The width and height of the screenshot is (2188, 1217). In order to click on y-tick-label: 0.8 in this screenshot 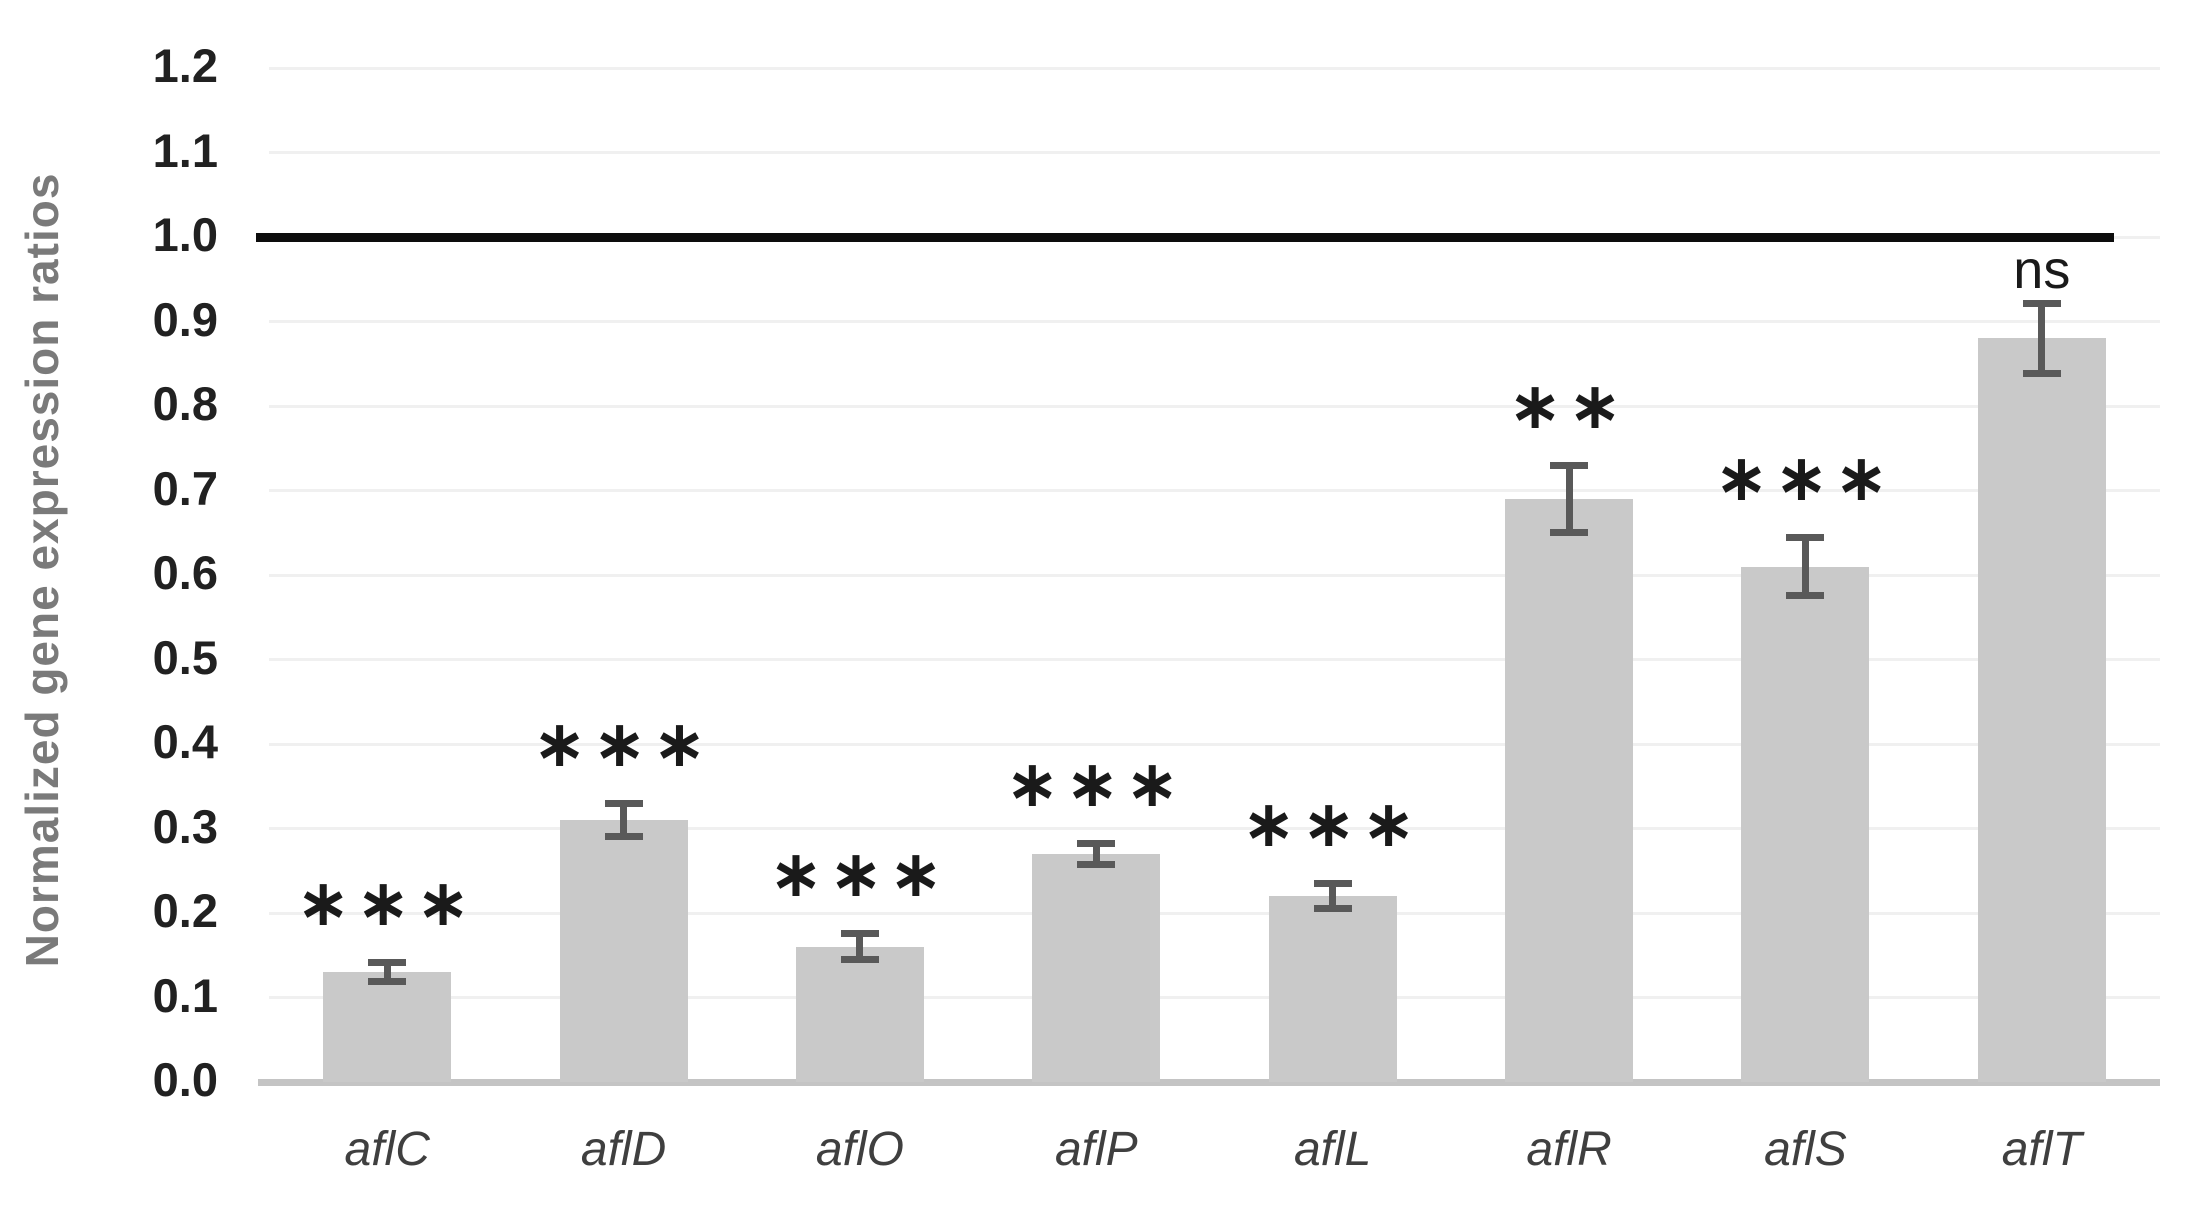, I will do `click(185, 403)`.